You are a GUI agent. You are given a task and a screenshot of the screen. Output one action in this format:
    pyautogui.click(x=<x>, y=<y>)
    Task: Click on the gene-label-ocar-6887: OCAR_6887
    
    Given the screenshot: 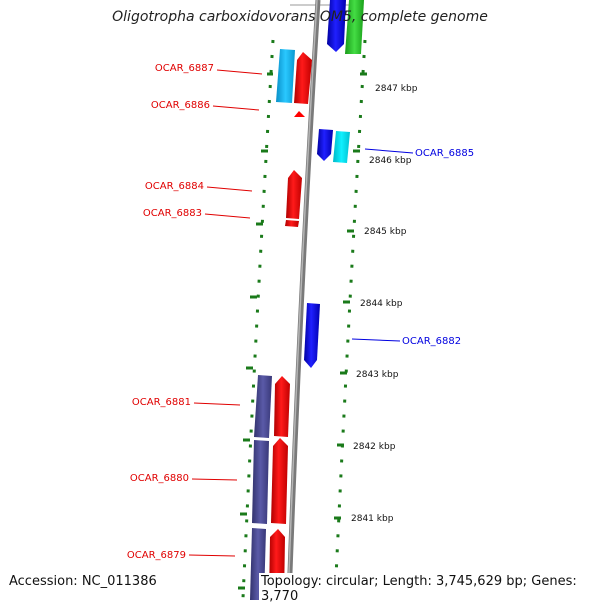 What is the action you would take?
    pyautogui.click(x=184, y=68)
    